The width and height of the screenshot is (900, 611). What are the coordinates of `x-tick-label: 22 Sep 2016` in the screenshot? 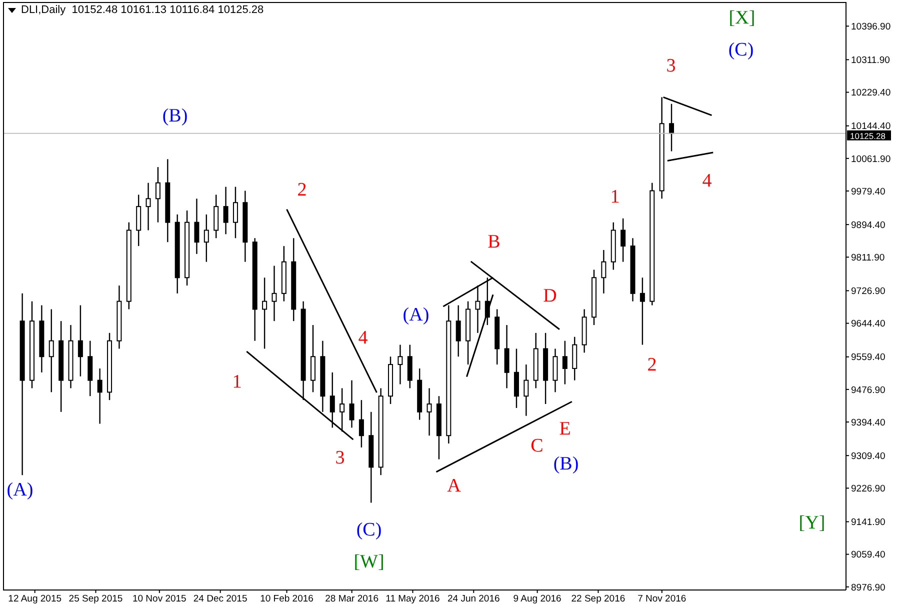 It's located at (598, 599).